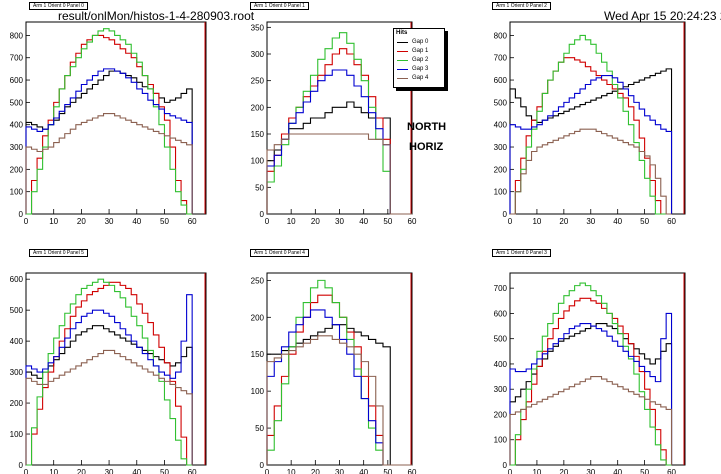 The width and height of the screenshot is (721, 474). What do you see at coordinates (521, 253) in the screenshot?
I see `panel-title-5: Arm 1 Orient 0 Panel 3` at bounding box center [521, 253].